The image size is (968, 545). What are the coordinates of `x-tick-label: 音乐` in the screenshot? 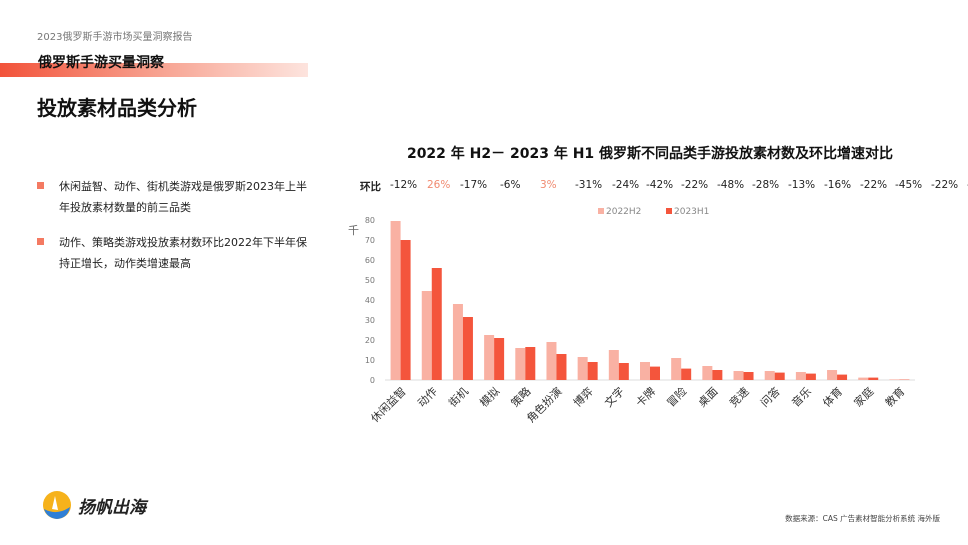 It's located at (801, 396).